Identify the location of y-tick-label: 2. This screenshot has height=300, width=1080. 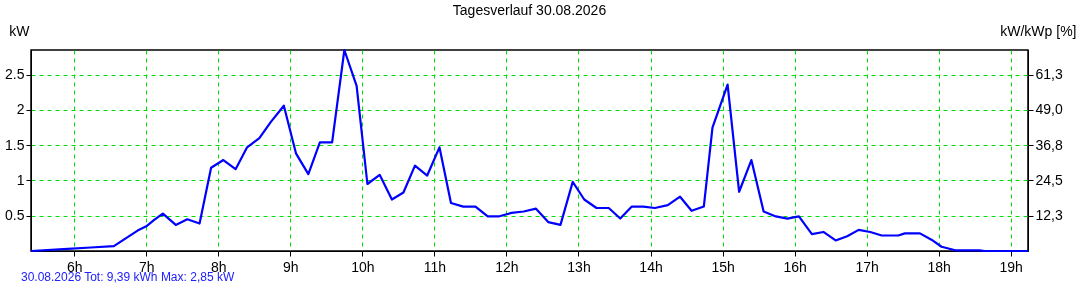
(20, 109).